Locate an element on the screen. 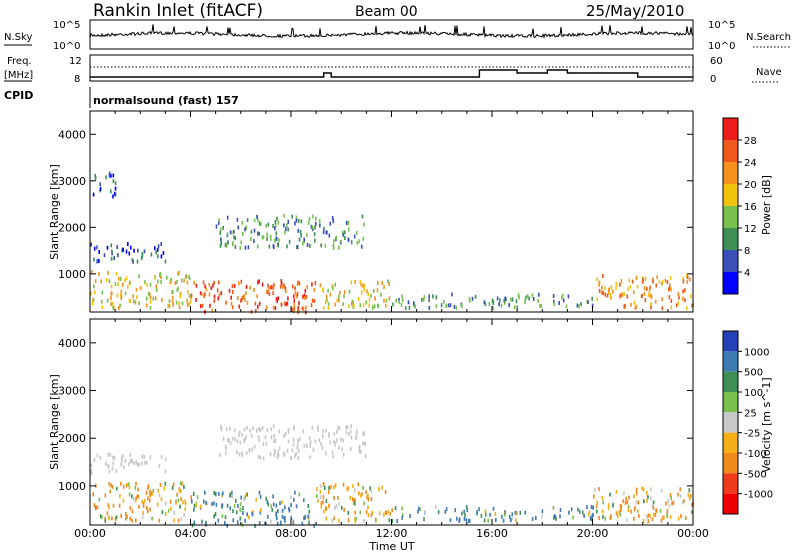  velocity-echoes is located at coordinates (392, 476).